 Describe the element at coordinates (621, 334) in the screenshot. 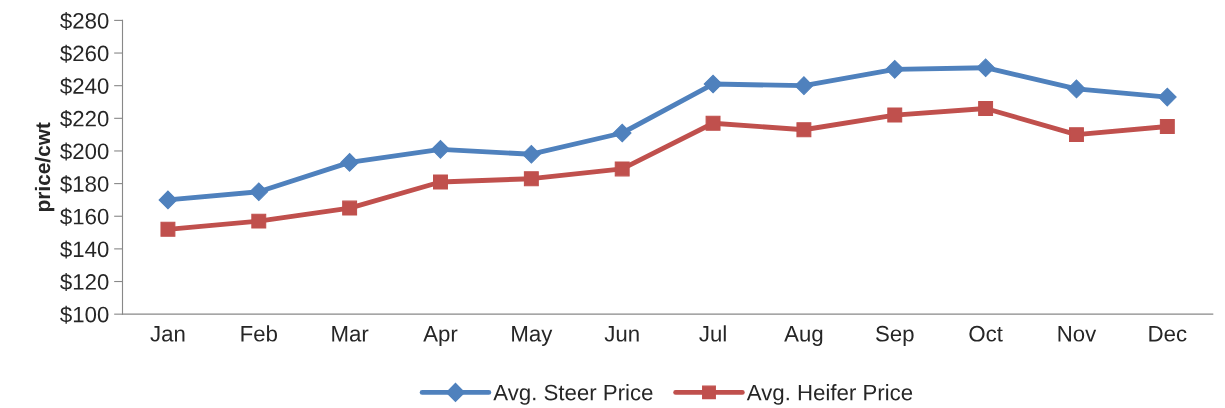

I see `x-tick-label: Jun` at that location.